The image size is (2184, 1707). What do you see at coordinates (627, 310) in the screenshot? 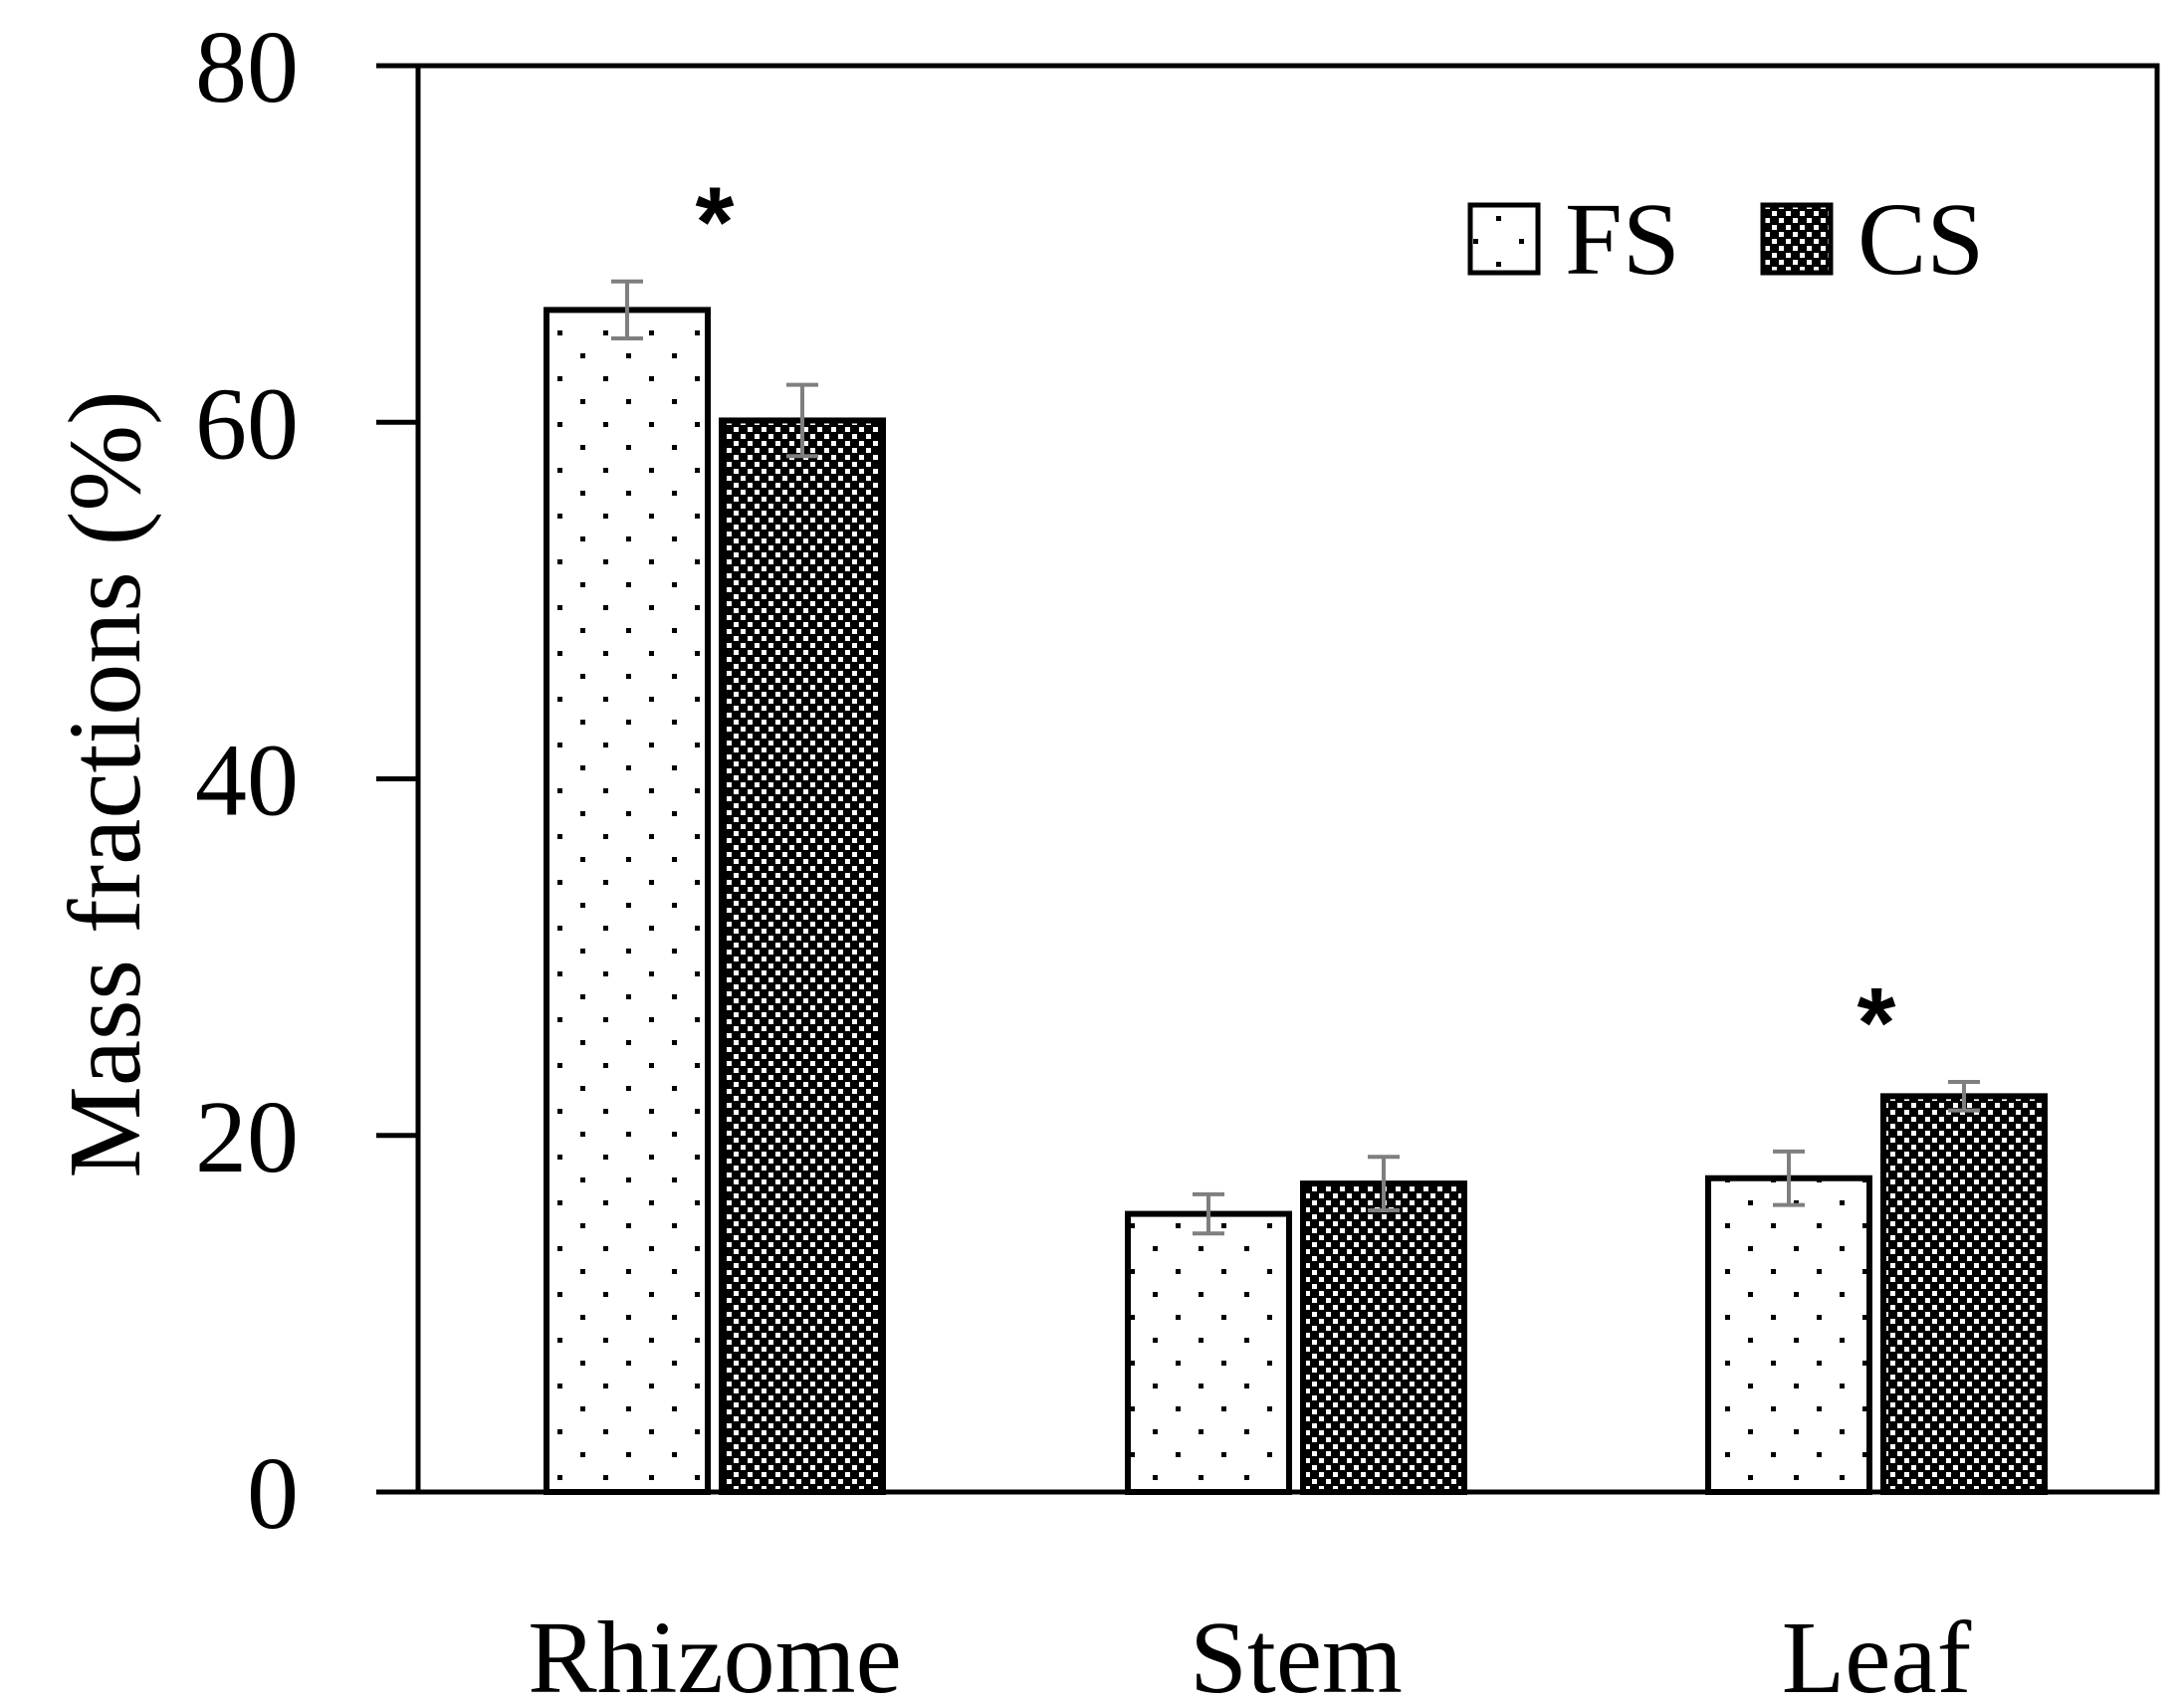
I see `error-bar-fs-rhizome` at bounding box center [627, 310].